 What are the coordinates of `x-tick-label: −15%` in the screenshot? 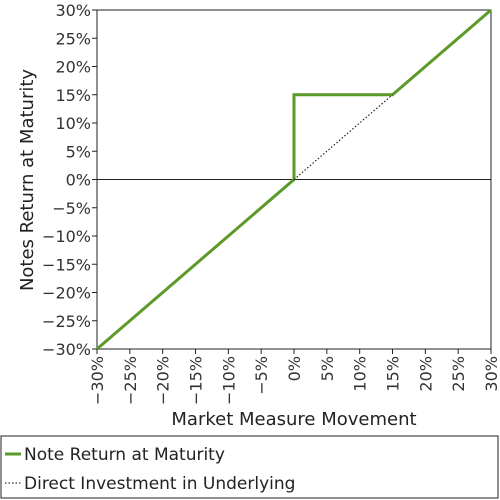 It's located at (196, 380).